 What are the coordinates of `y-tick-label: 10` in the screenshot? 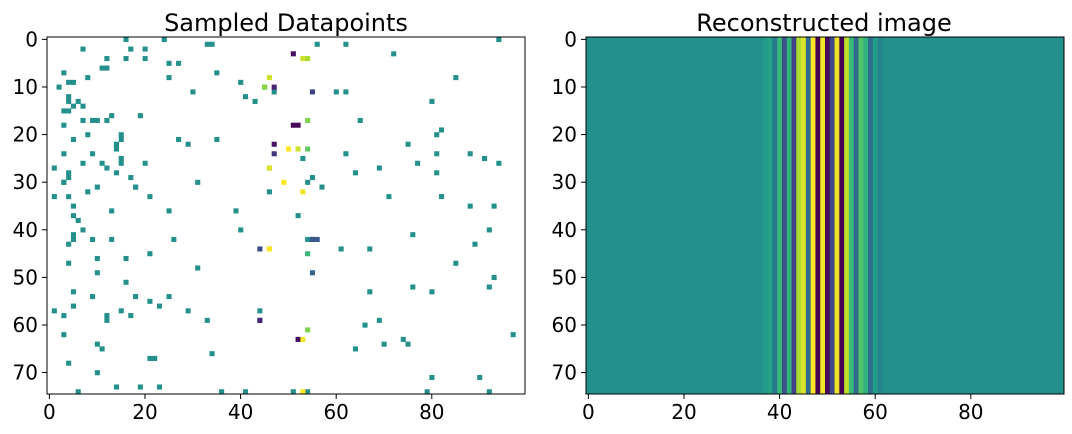 It's located at (564, 87).